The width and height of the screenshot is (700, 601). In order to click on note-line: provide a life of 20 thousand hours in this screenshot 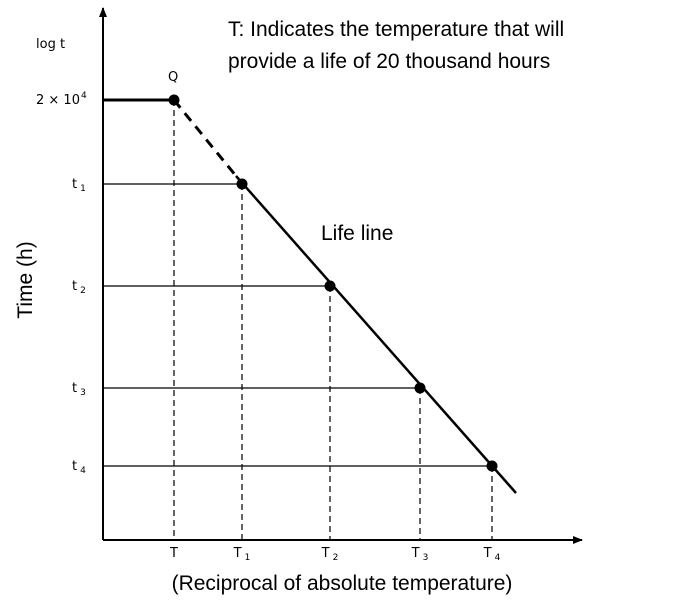, I will do `click(389, 61)`.